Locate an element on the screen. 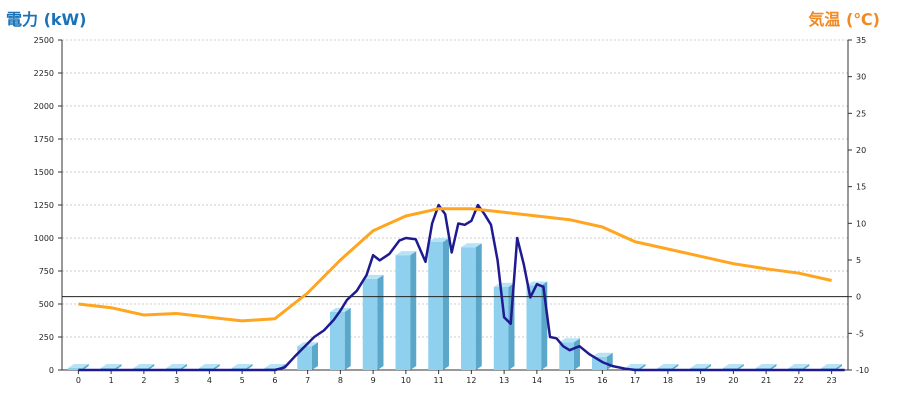 Image resolution: width=900 pixels, height=400 pixels. x-tick-label: 19 is located at coordinates (701, 380).